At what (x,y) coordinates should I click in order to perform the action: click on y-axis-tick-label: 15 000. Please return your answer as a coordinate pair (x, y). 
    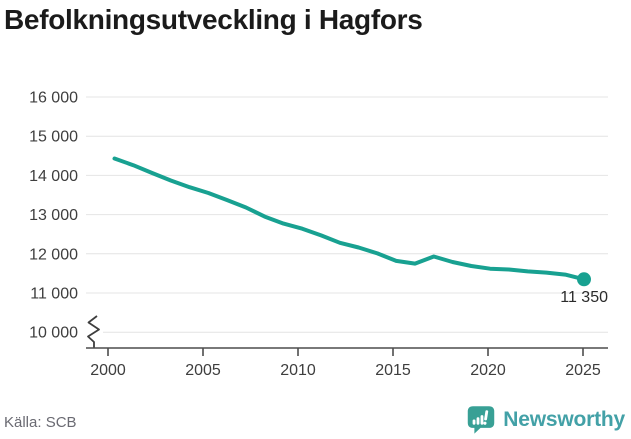
    Looking at the image, I should click on (53, 137).